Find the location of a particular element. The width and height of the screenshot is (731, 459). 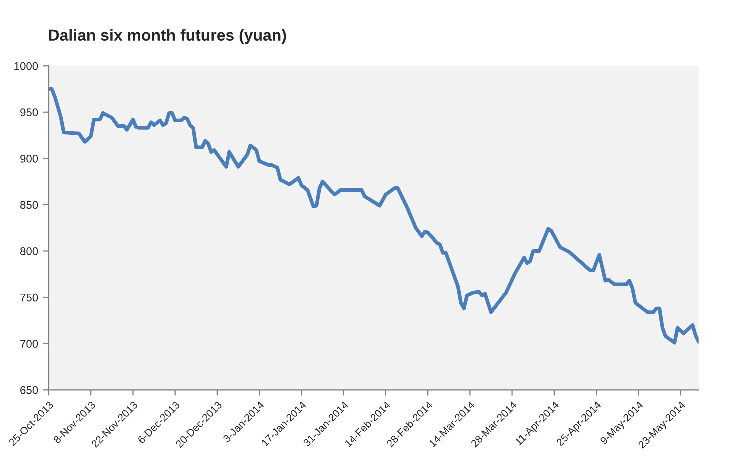

y-tick-label: 650 is located at coordinates (29, 390).